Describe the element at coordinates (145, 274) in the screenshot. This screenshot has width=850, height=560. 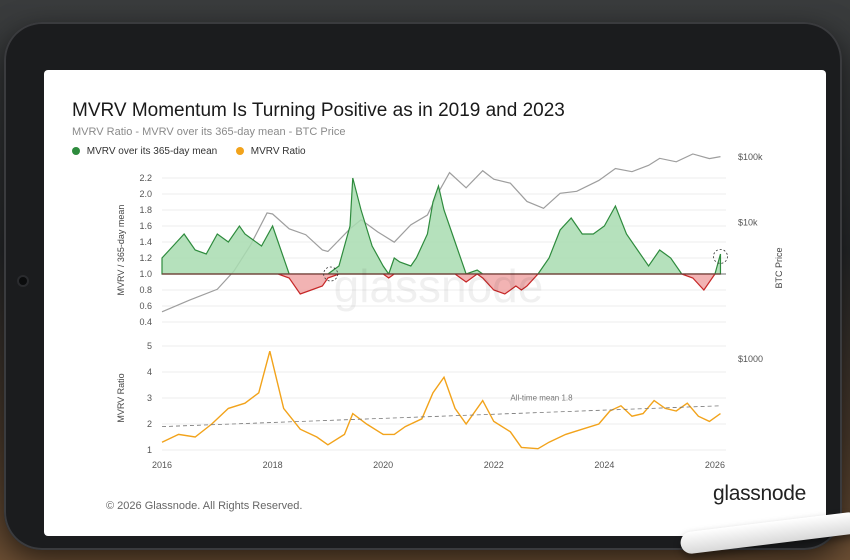
I see `y-tick-label-top: 1.0` at that location.